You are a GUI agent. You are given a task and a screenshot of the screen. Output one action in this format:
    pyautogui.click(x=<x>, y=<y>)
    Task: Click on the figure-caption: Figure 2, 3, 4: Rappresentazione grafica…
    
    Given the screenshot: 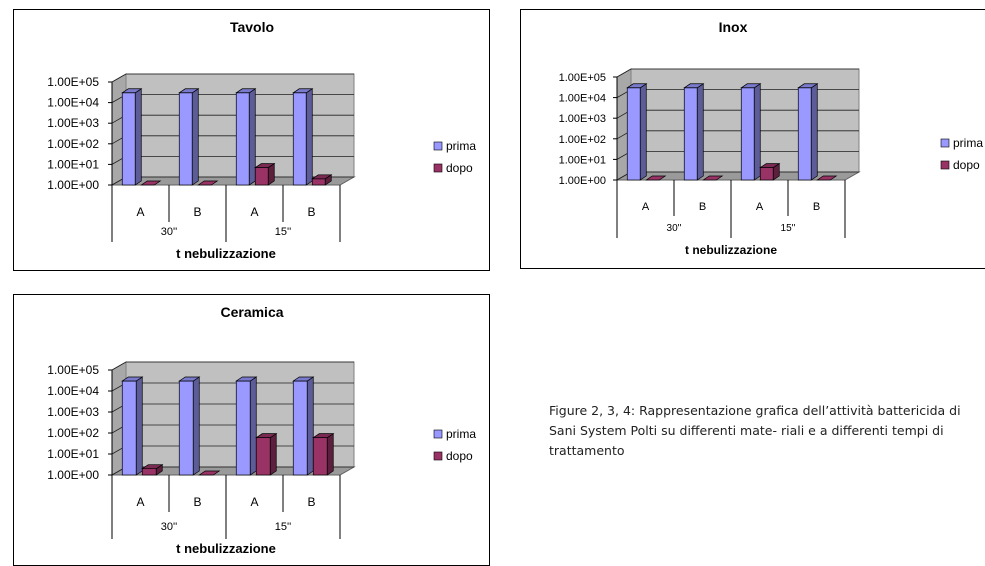 What is the action you would take?
    pyautogui.click(x=755, y=430)
    